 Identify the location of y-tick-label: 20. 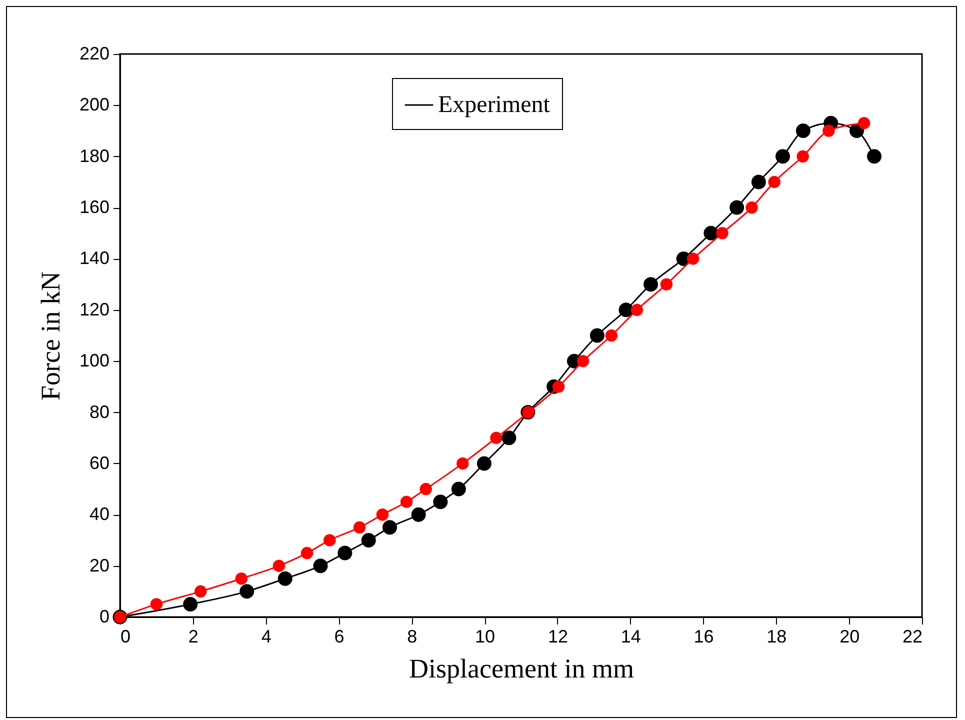
(99, 565).